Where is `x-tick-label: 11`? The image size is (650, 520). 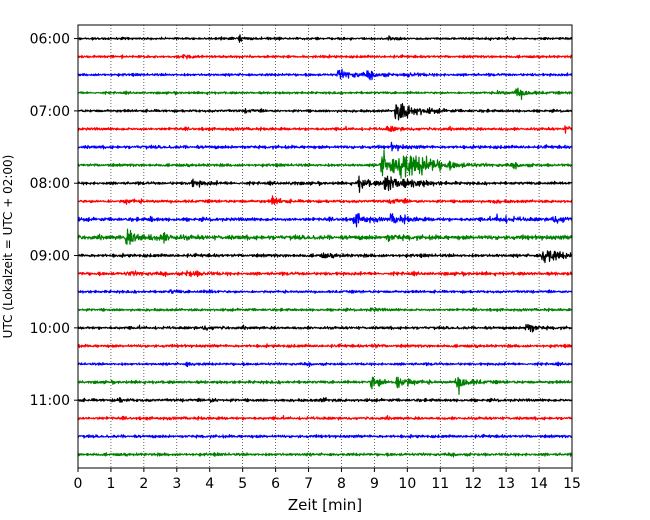
x-tick-label: 11 is located at coordinates (440, 484).